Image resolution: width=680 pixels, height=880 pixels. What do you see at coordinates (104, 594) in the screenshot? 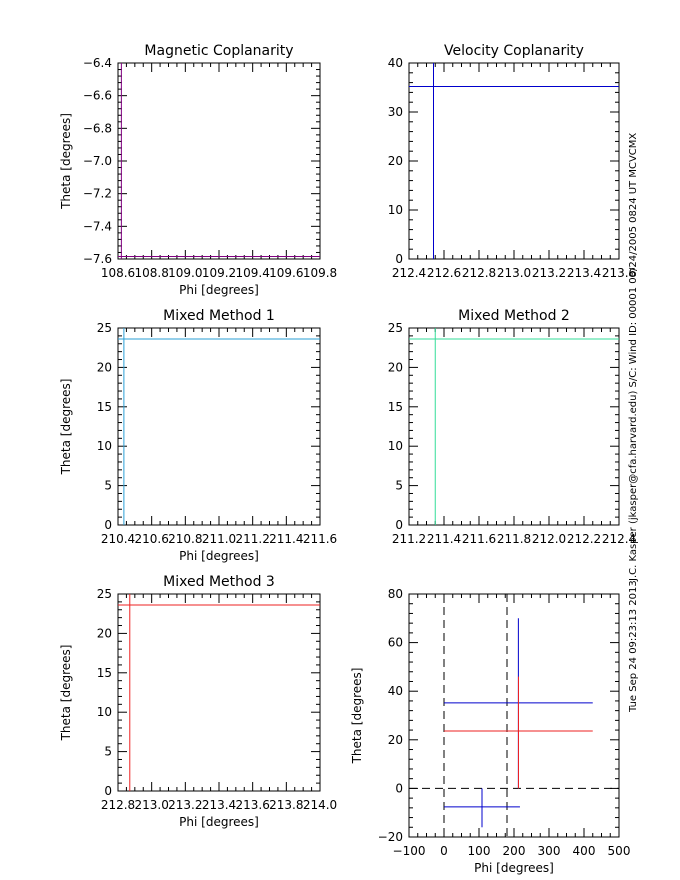
I see `panel5-ytick-label: 25` at bounding box center [104, 594].